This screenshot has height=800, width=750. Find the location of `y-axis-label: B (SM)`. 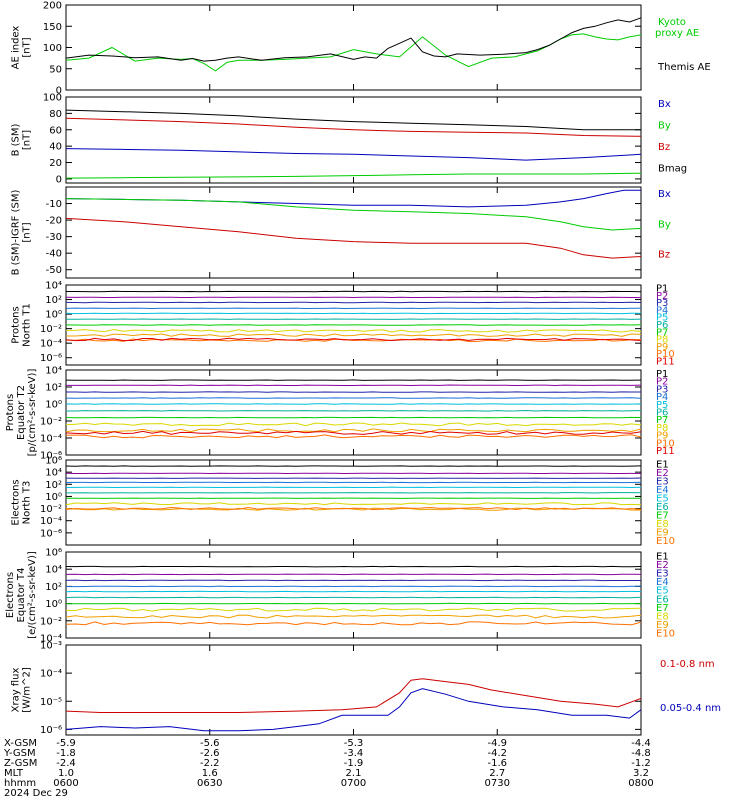

y-axis-label: B (SM) is located at coordinates (16, 139).